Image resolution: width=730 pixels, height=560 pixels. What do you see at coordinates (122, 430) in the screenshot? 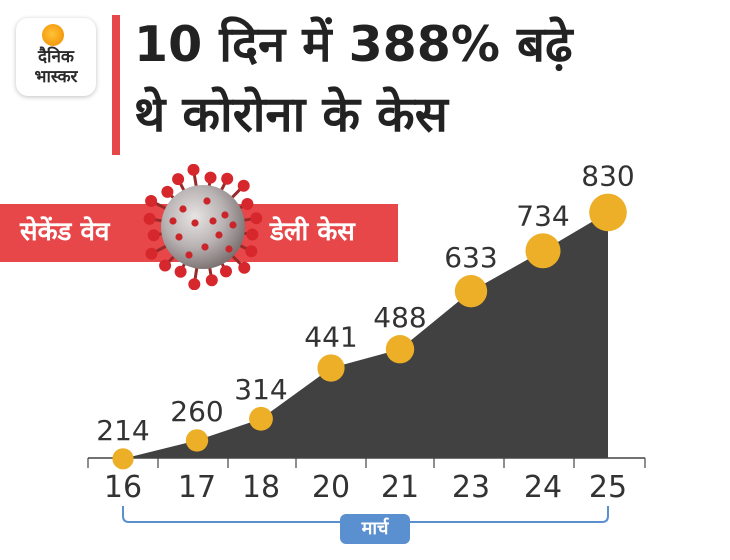
I see `data-label: 214` at bounding box center [122, 430].